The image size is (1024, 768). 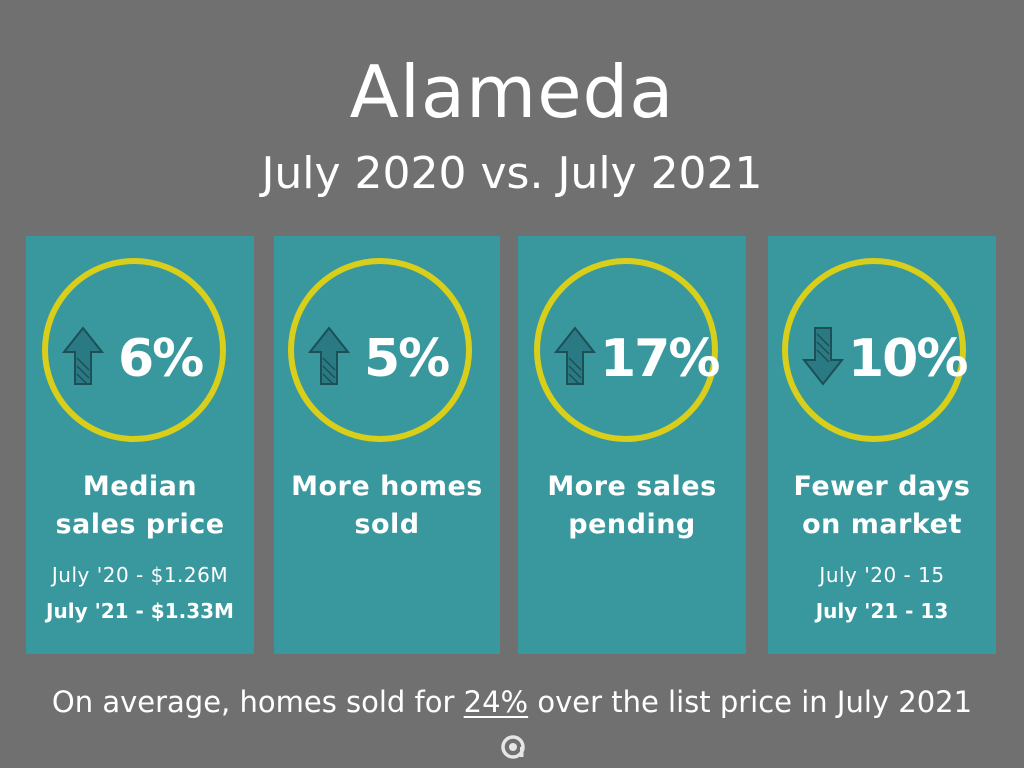 What do you see at coordinates (496, 702) in the screenshot?
I see `footer-highlight: 24%` at bounding box center [496, 702].